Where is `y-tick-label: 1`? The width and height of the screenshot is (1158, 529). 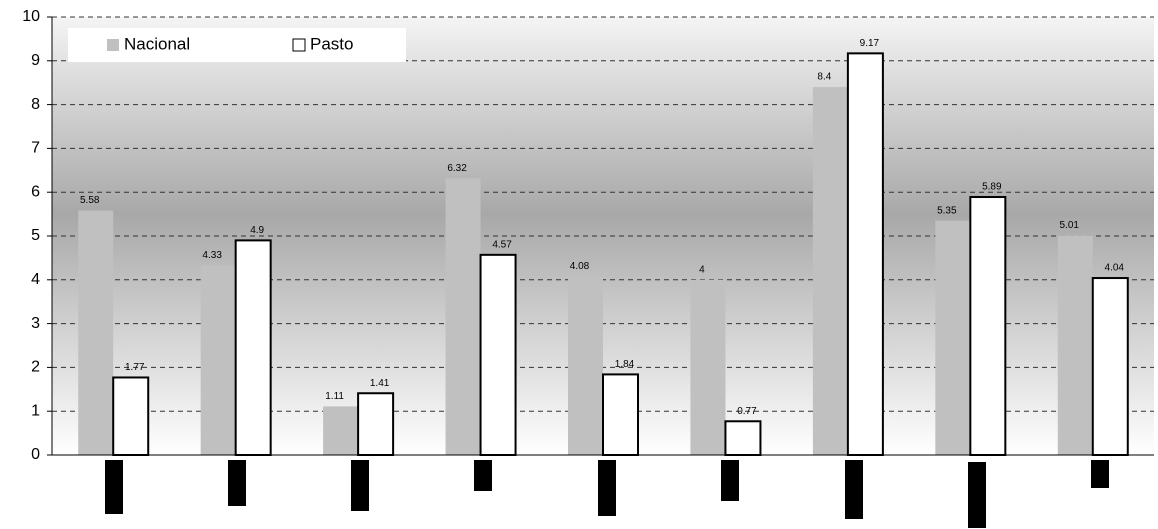 y-tick-label: 1 is located at coordinates (35, 410).